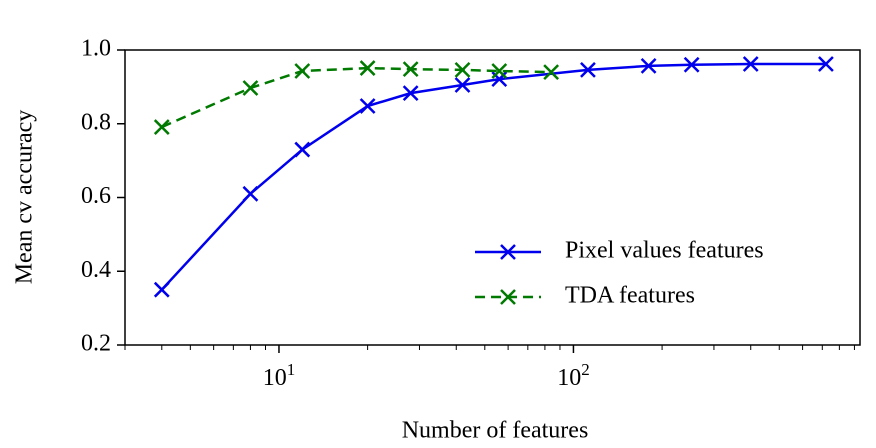 The width and height of the screenshot is (876, 448). What do you see at coordinates (96, 122) in the screenshot?
I see `y-tick-label: 0.8` at bounding box center [96, 122].